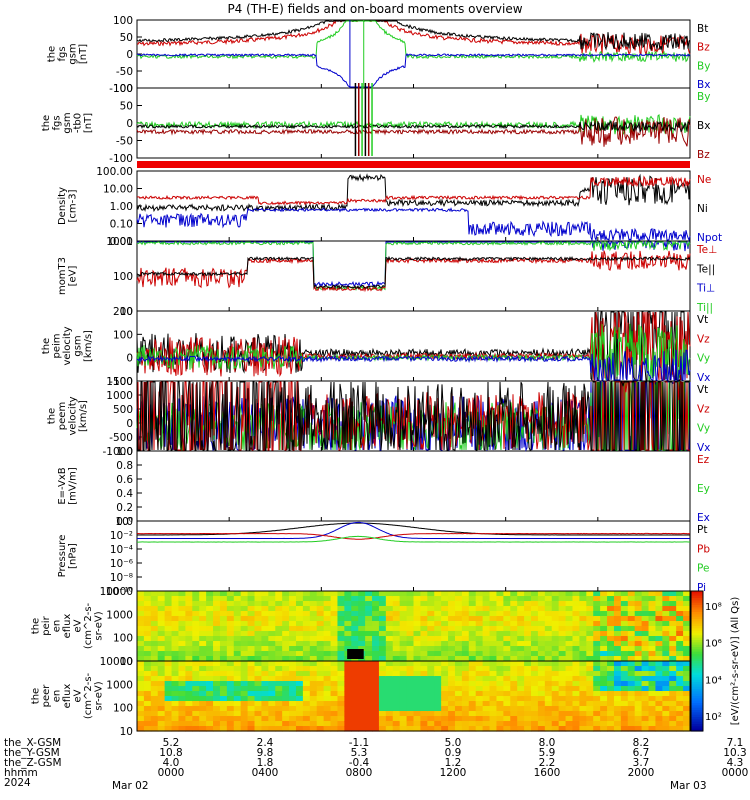 The height and width of the screenshot is (800, 750). What do you see at coordinates (413, 131) in the screenshot?
I see `bz-b-trace` at bounding box center [413, 131].